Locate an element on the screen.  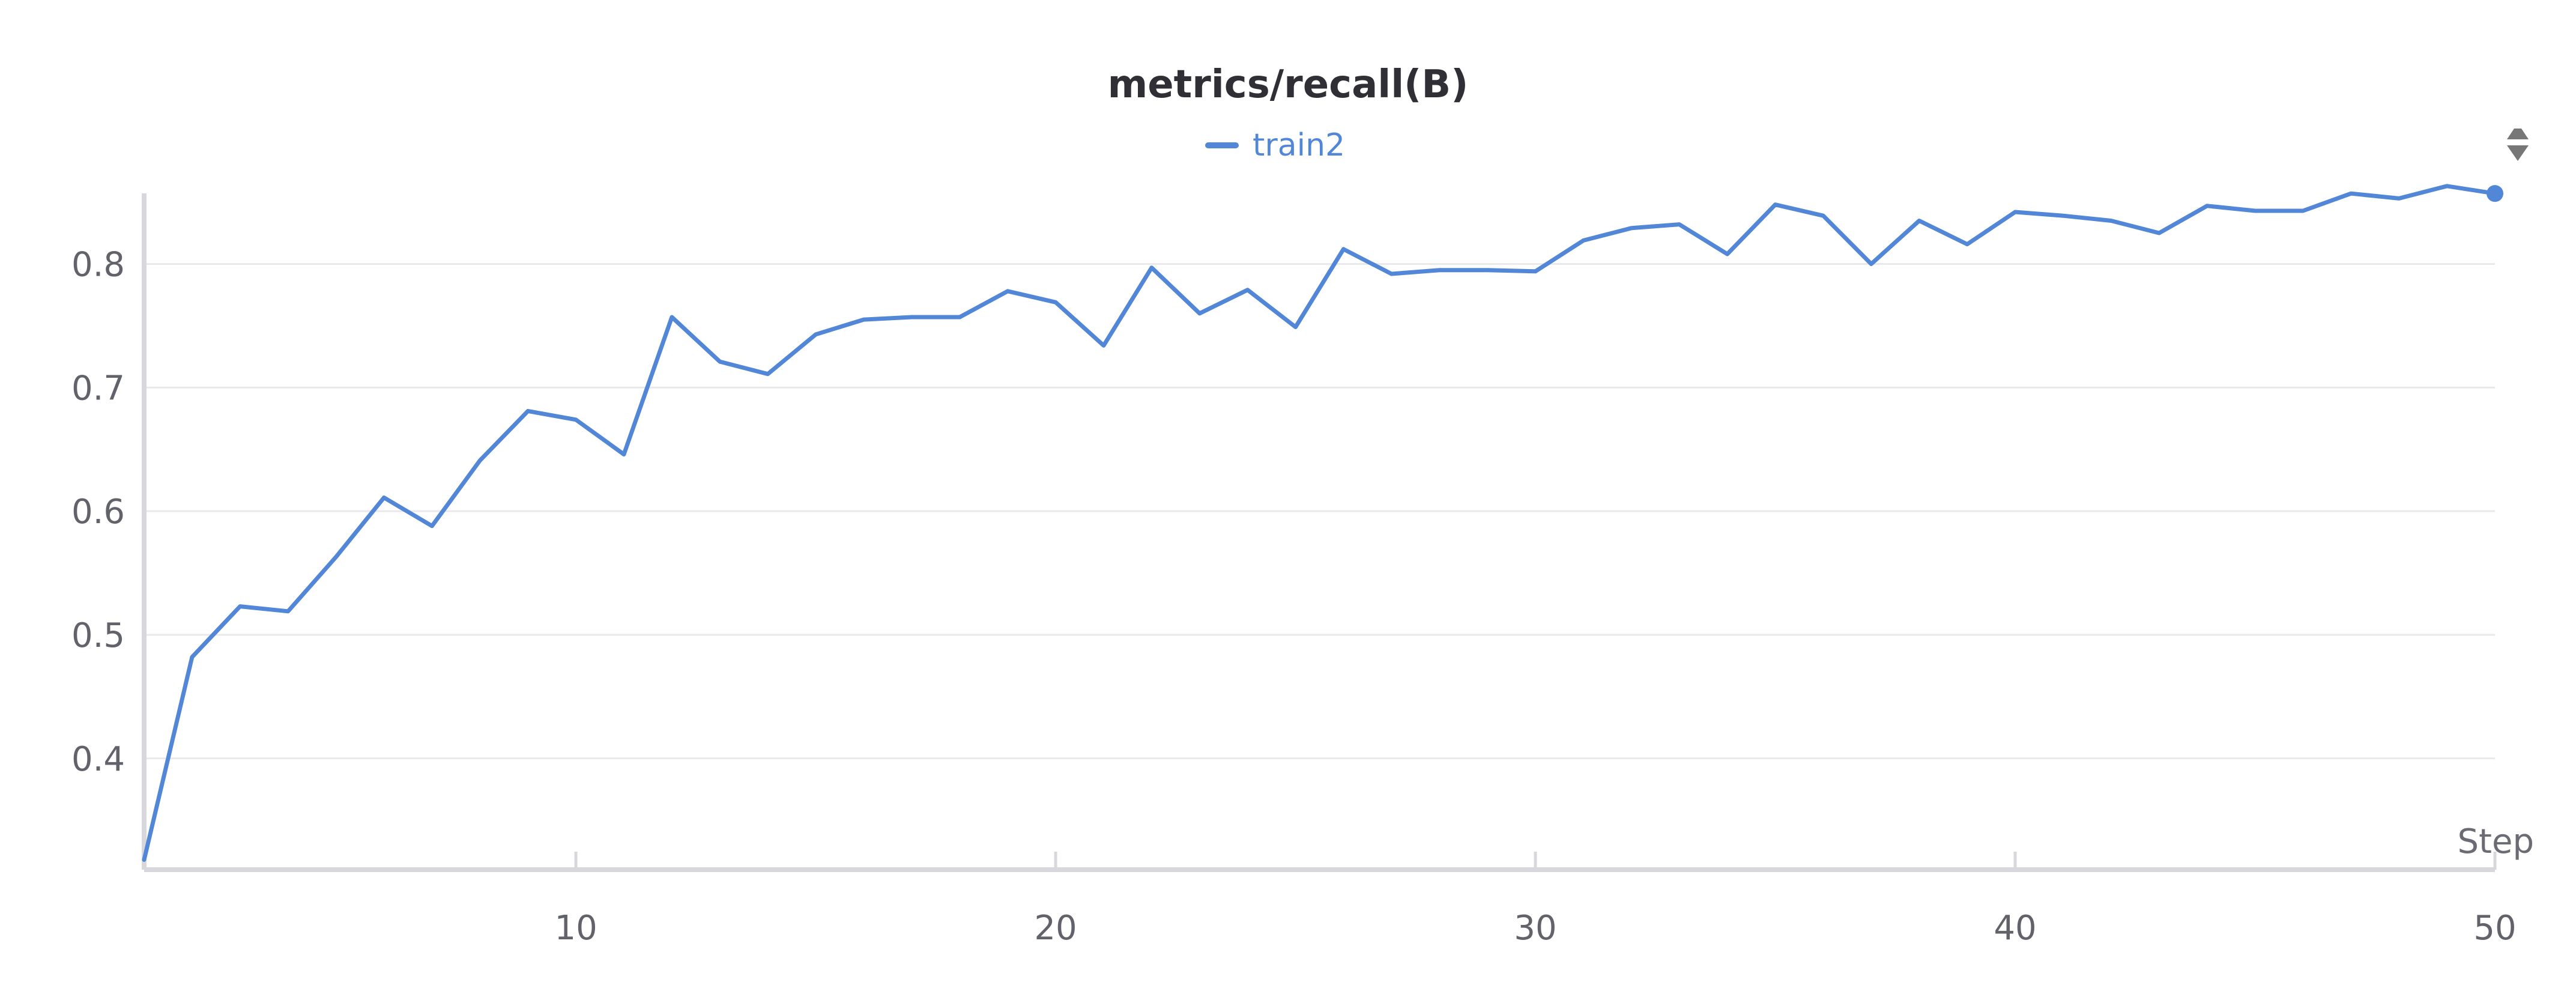
y-tick-label: 0.7 is located at coordinates (98, 388).